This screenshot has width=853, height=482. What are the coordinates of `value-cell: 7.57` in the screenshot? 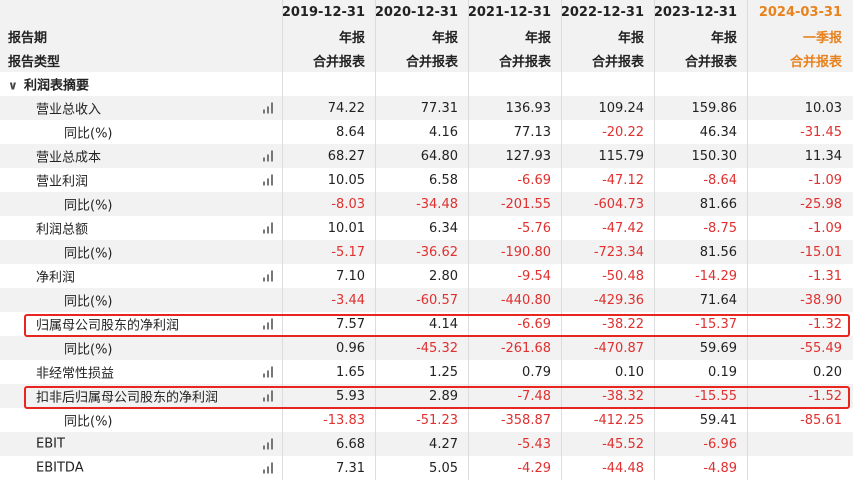 It's located at (329, 324).